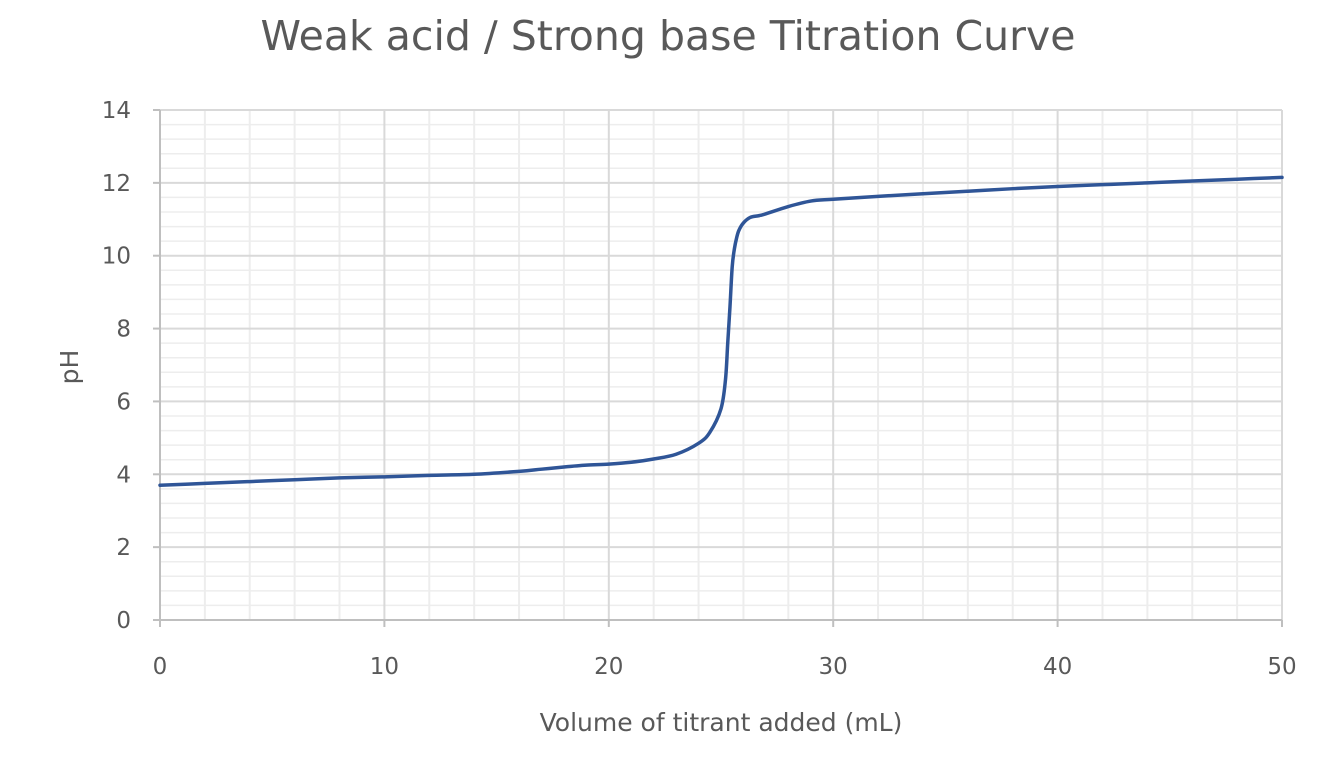 This screenshot has height=772, width=1325. I want to click on y-tick-label: 0, so click(123, 621).